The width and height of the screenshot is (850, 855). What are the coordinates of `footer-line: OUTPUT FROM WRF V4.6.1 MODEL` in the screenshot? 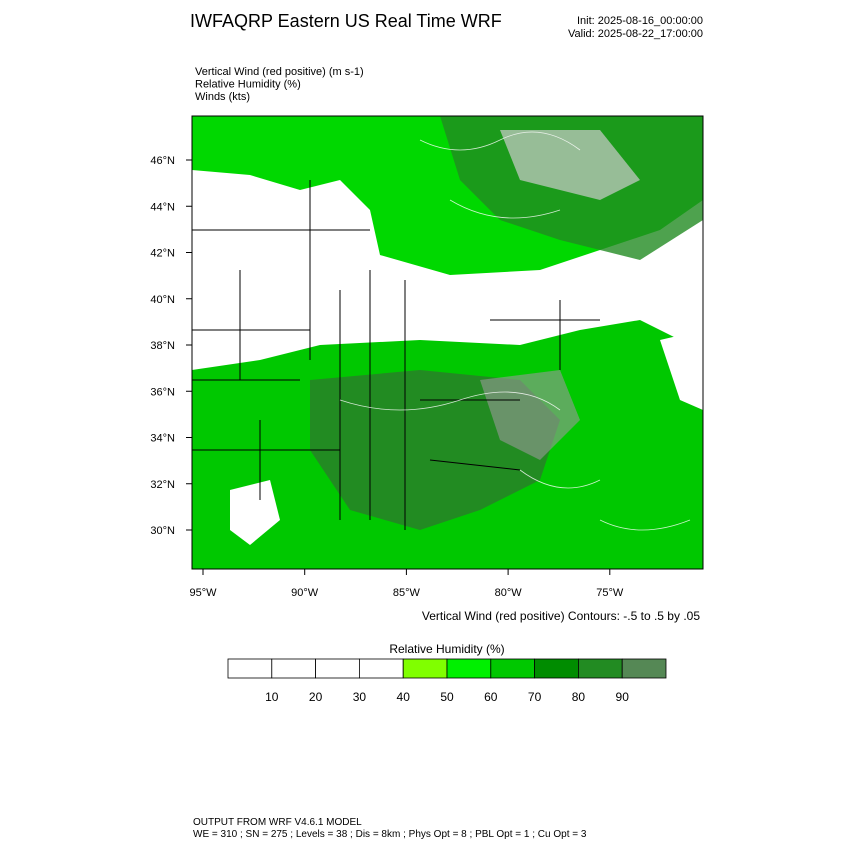 It's located at (277, 822).